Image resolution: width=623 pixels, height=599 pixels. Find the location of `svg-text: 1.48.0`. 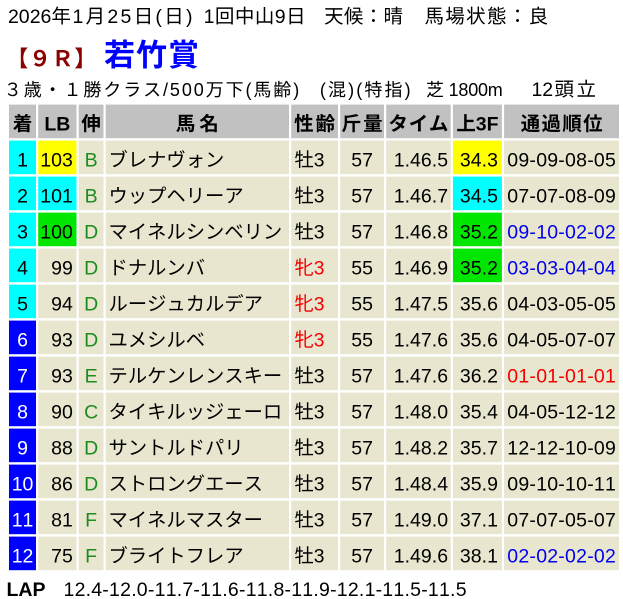

svg-text: 1.48.0 is located at coordinates (421, 413).